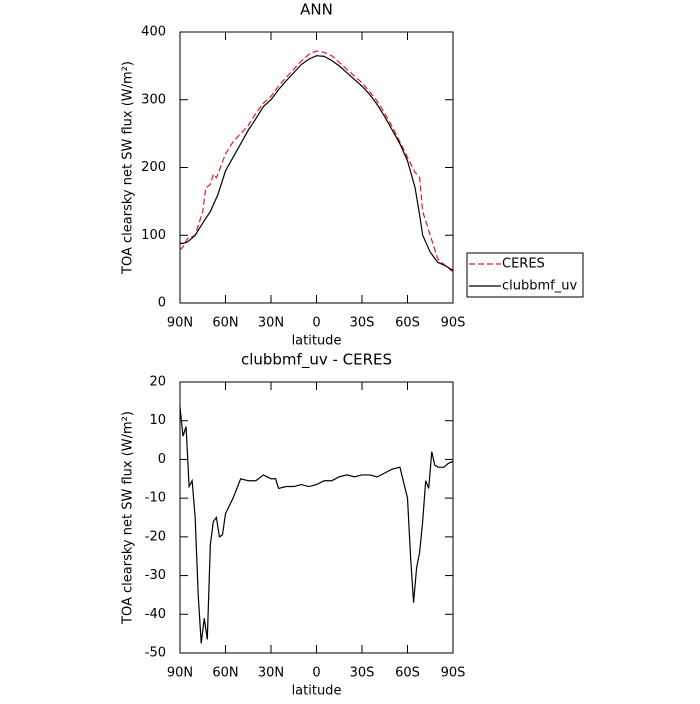 The image size is (700, 704). Describe the element at coordinates (155, 614) in the screenshot. I see `y-tick-label: -40` at that location.